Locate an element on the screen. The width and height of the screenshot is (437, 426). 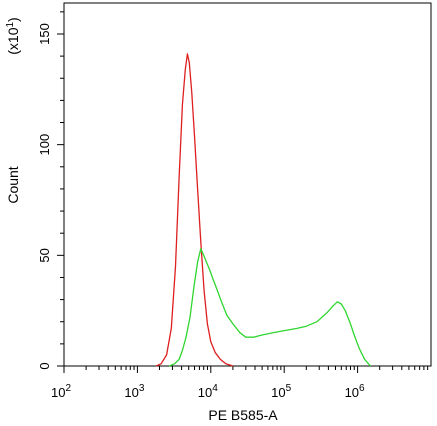
y-axis-title: Count is located at coordinates (13, 184).